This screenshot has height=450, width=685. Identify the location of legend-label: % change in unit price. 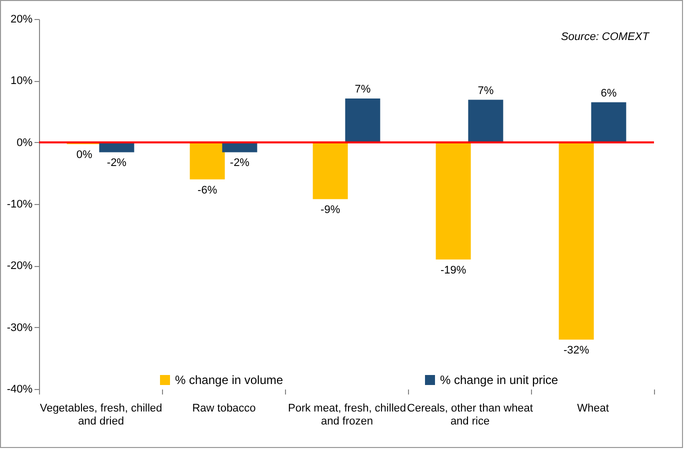
(499, 380).